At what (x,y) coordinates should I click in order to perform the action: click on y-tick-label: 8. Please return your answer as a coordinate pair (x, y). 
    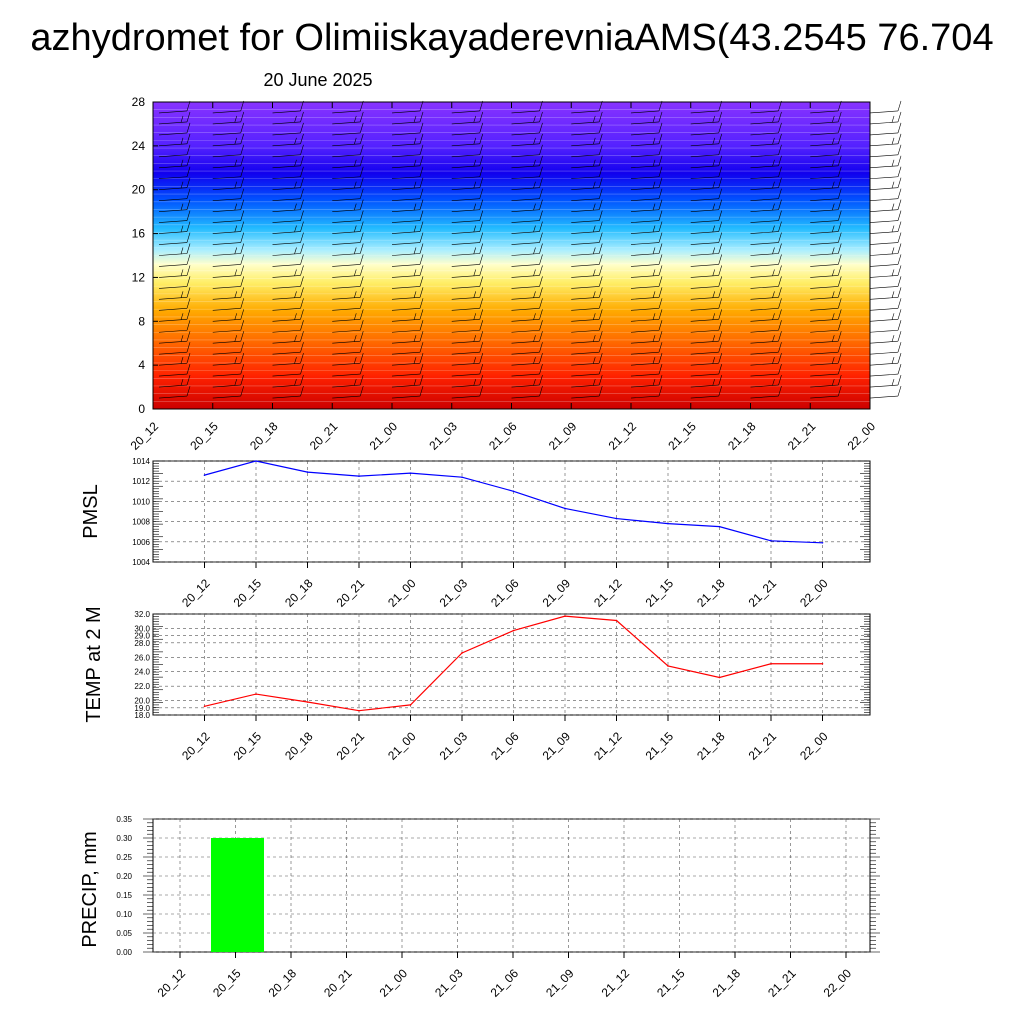
    Looking at the image, I should click on (141, 321).